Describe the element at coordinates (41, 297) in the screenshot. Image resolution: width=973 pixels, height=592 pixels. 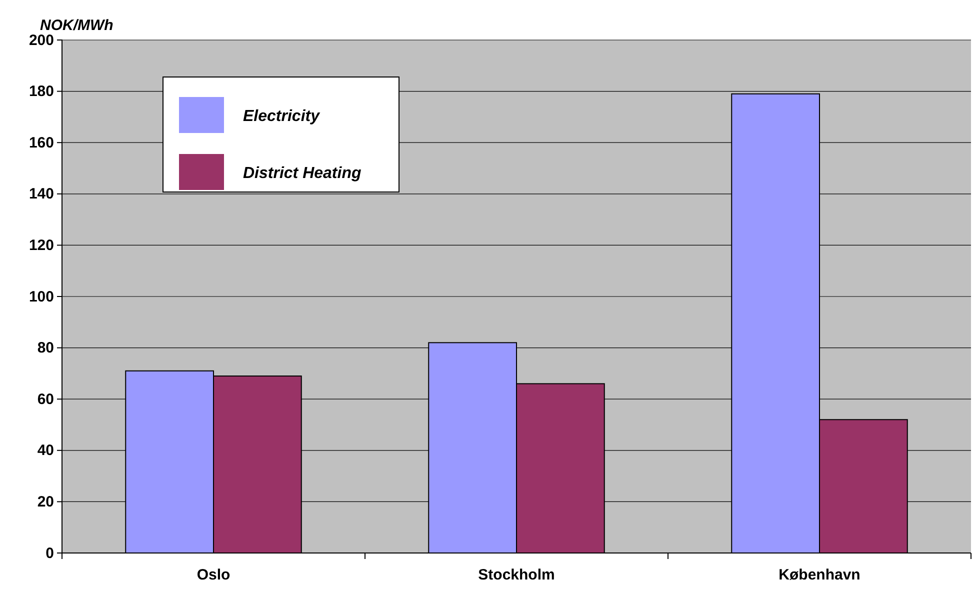
I see `y-tick-label: 100` at that location.